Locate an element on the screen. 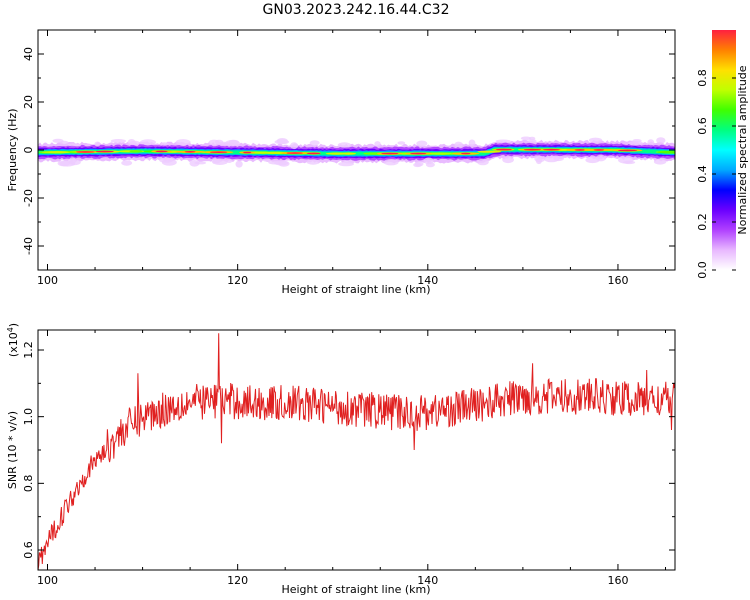 The height and width of the screenshot is (600, 750). spectrogram-band is located at coordinates (356, 152).